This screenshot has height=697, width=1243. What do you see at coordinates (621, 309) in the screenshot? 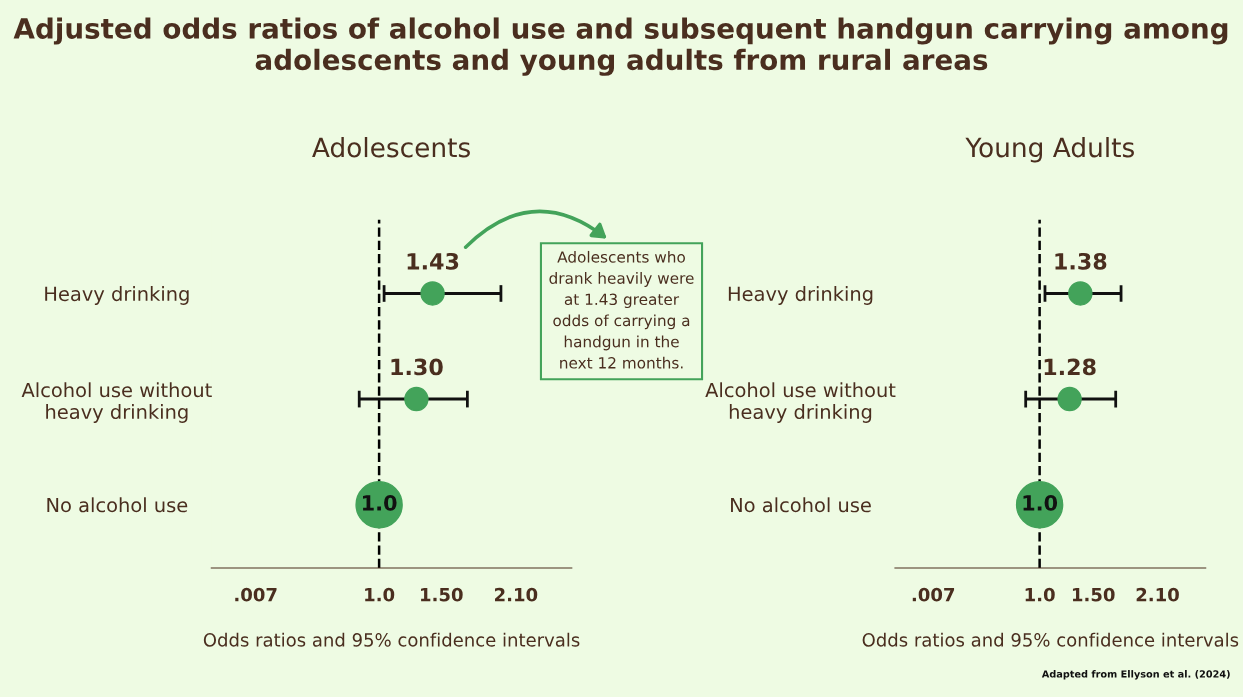
I see `annotation: Adolescents who drank heavily were at 1.43 greater odds of carrying a handgun in the next 12 months.` at bounding box center [621, 309].